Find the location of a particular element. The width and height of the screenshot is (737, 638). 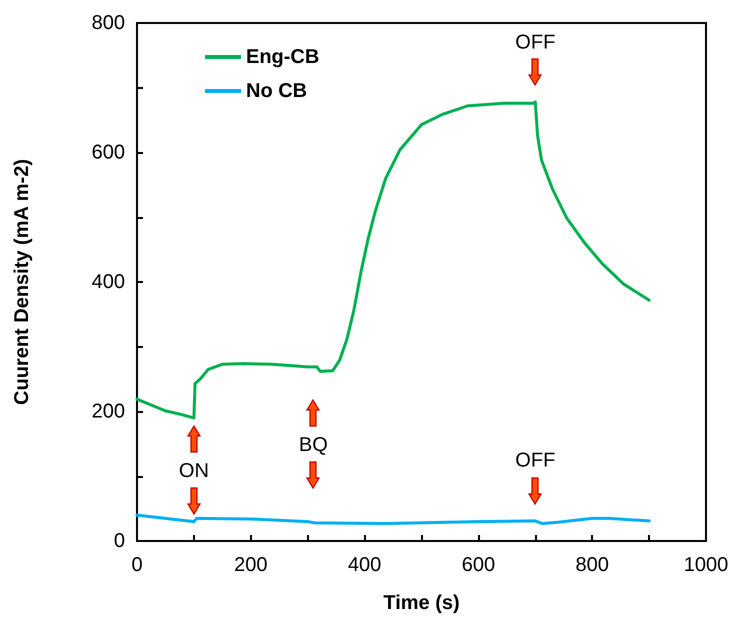

x-tick-label: 600 is located at coordinates (479, 565).